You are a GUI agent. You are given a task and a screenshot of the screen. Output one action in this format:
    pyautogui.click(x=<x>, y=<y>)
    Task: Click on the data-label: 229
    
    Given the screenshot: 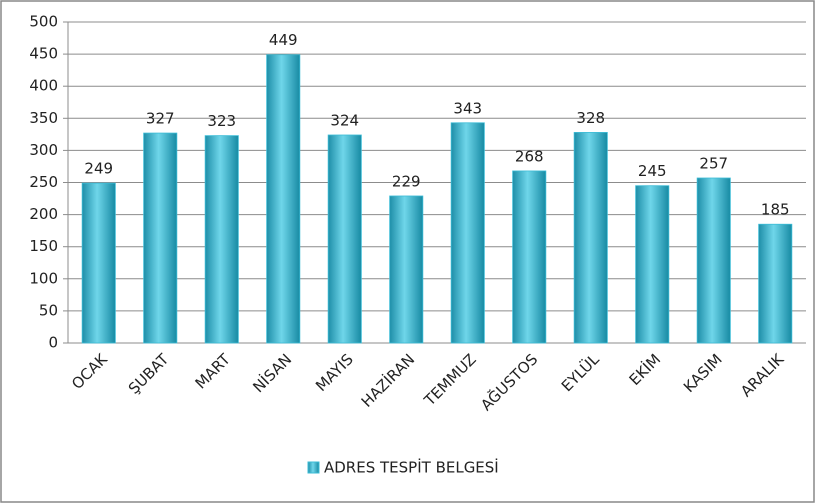 What is the action you would take?
    pyautogui.click(x=406, y=181)
    